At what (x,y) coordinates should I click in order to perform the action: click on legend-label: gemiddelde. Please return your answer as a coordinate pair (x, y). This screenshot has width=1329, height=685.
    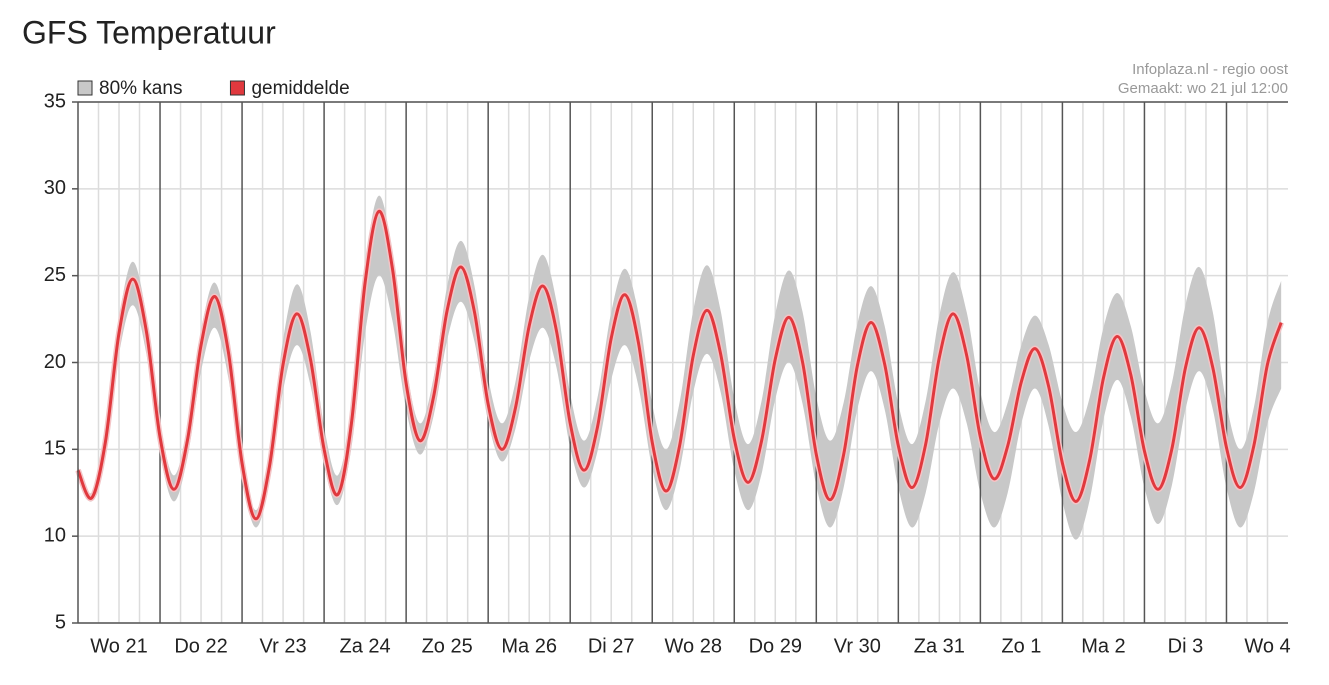
    Looking at the image, I should click on (300, 88).